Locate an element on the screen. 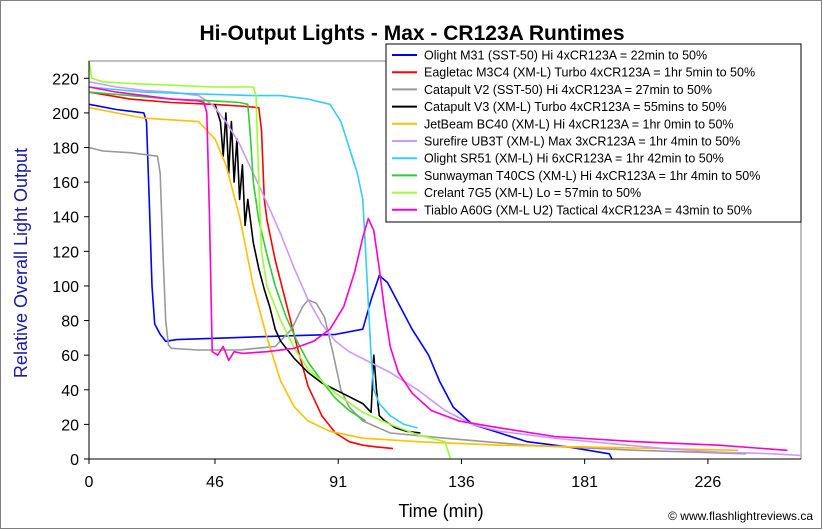 This screenshot has height=530, width=822. y-tick-label: 40 is located at coordinates (70, 391).